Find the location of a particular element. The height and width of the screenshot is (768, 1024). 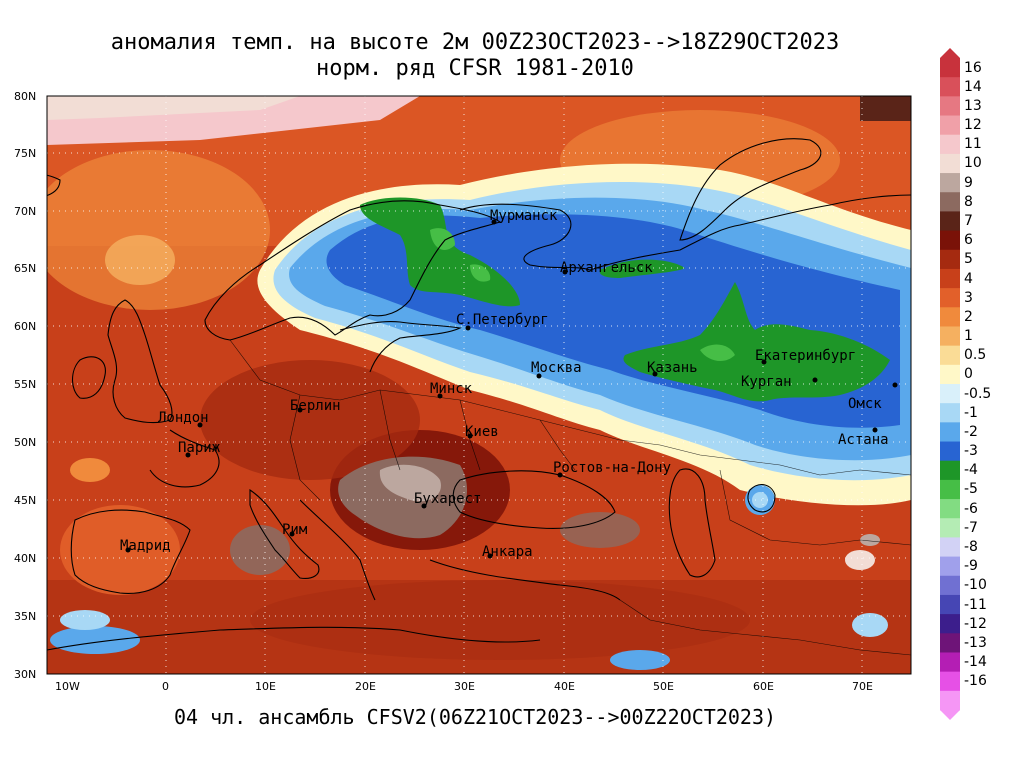

colorbar-tick-label: 2 is located at coordinates (968, 316).